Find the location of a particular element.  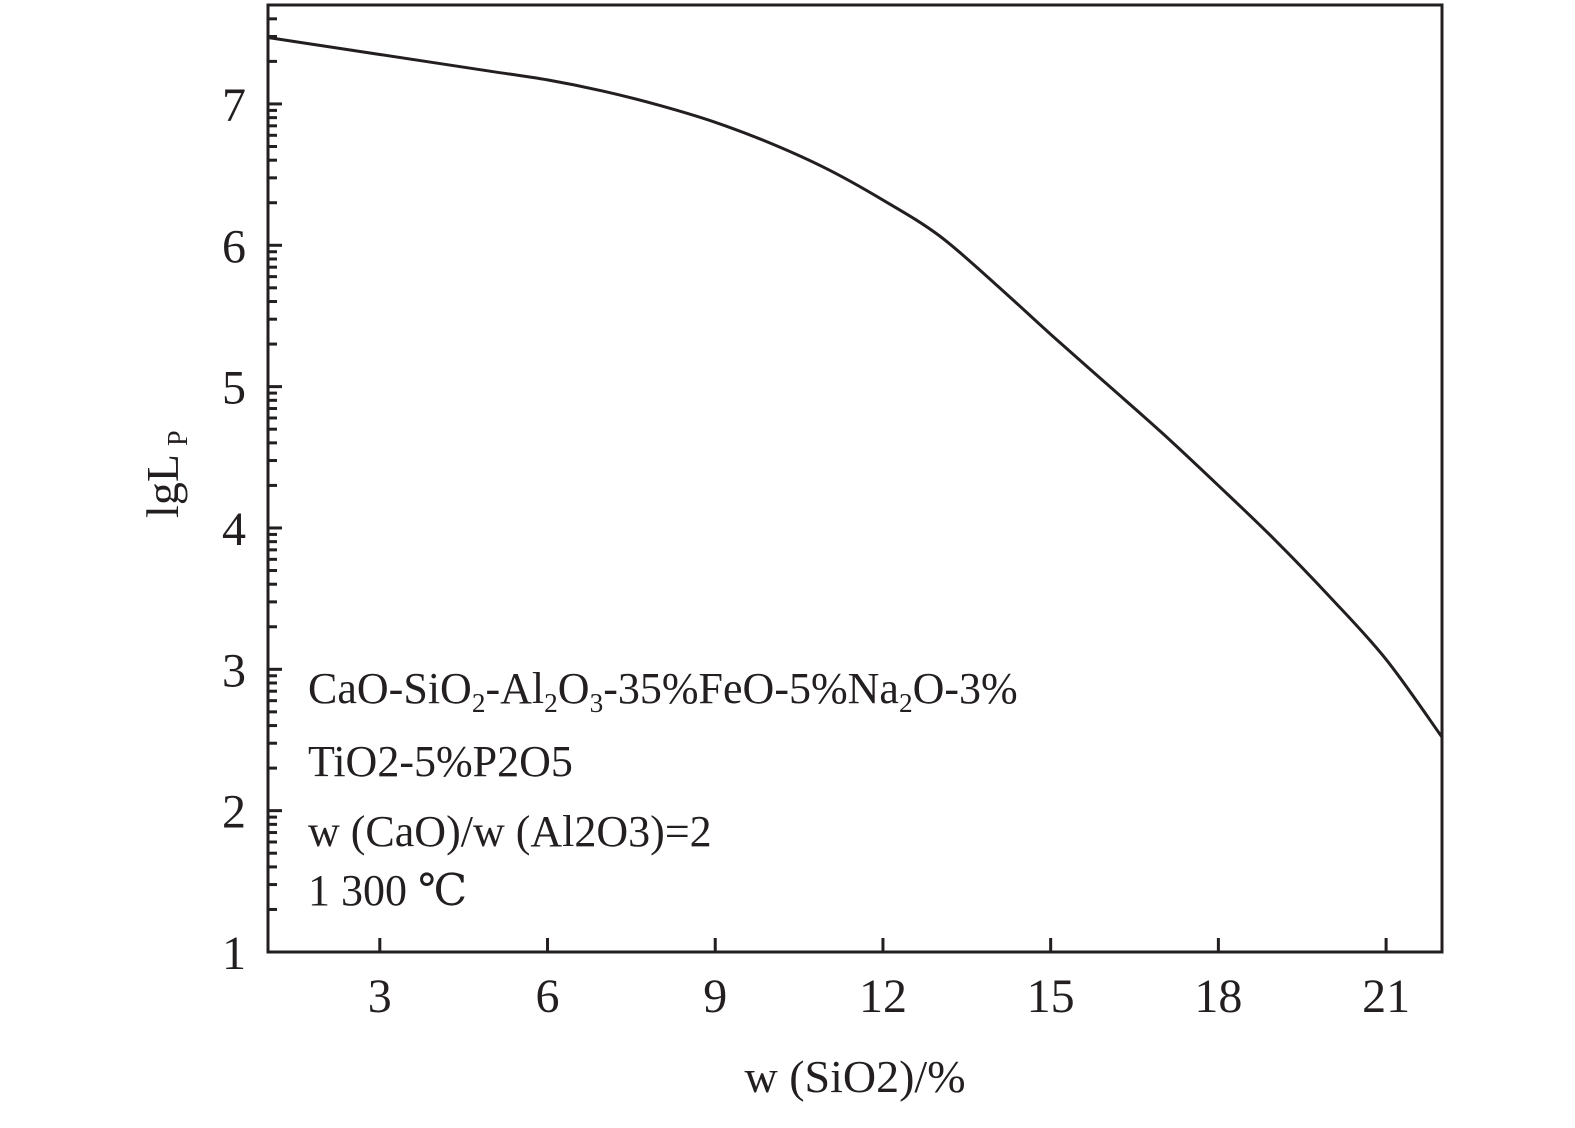

y-tick-label: 4 is located at coordinates (234, 529).